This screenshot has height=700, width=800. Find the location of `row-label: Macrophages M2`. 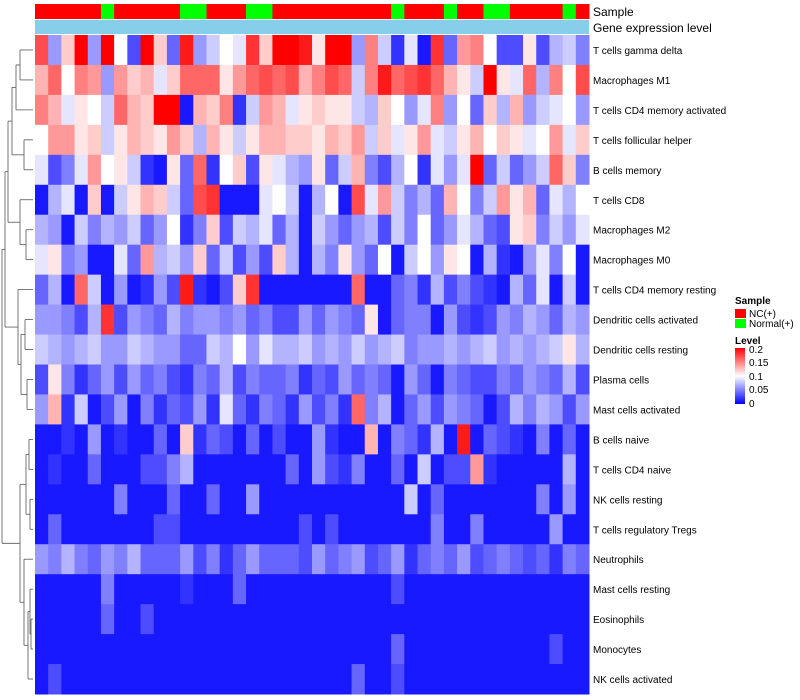

row-label: Macrophages M2 is located at coordinates (632, 231).